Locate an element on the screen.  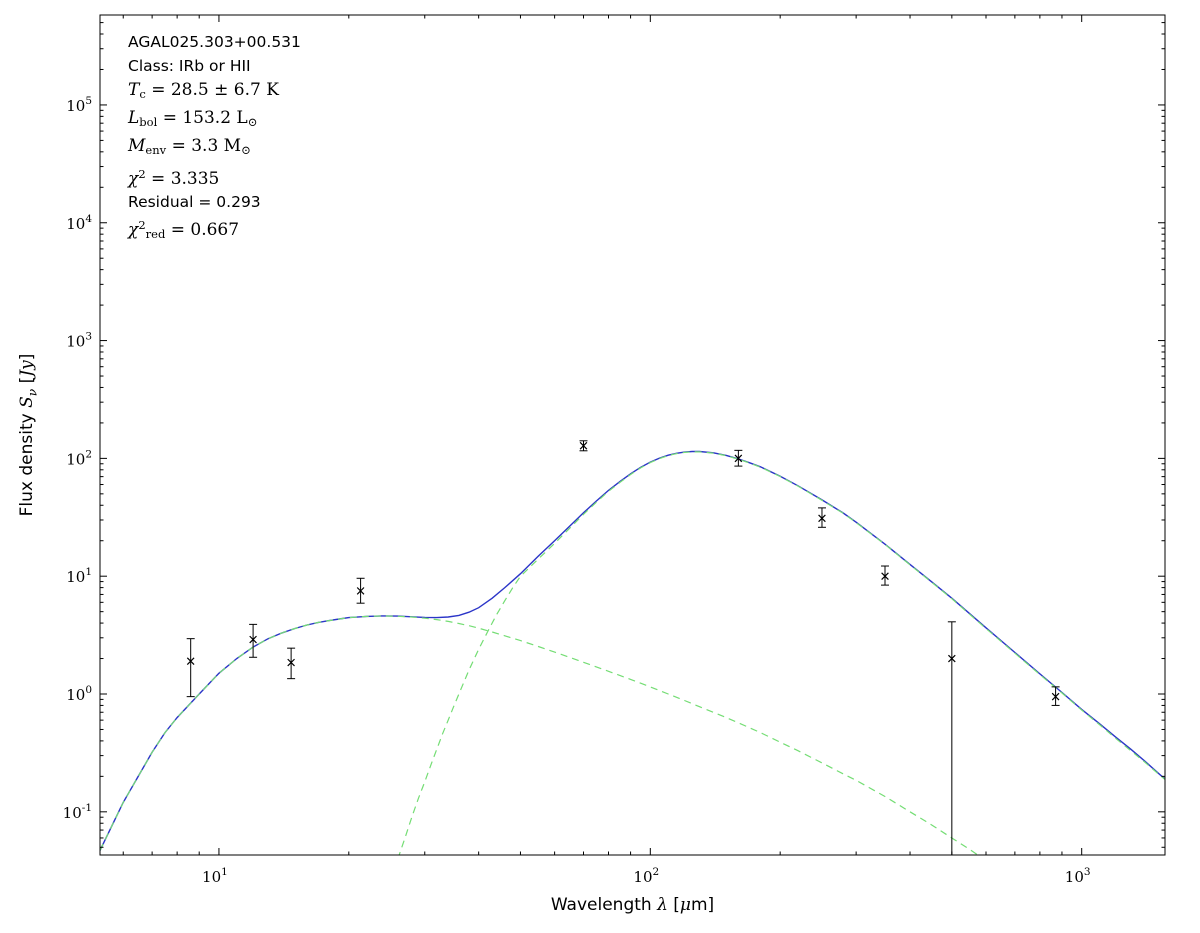
annotation-text: T is located at coordinates (134, 90).